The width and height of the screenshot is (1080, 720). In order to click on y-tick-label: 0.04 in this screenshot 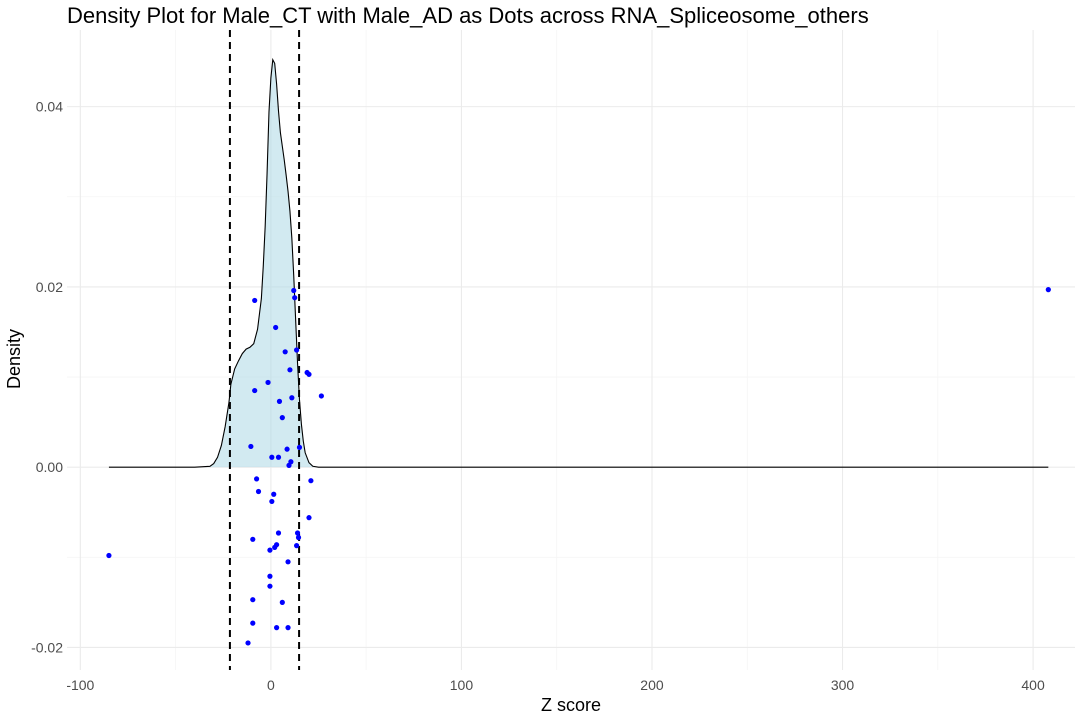, I will do `click(49, 107)`.